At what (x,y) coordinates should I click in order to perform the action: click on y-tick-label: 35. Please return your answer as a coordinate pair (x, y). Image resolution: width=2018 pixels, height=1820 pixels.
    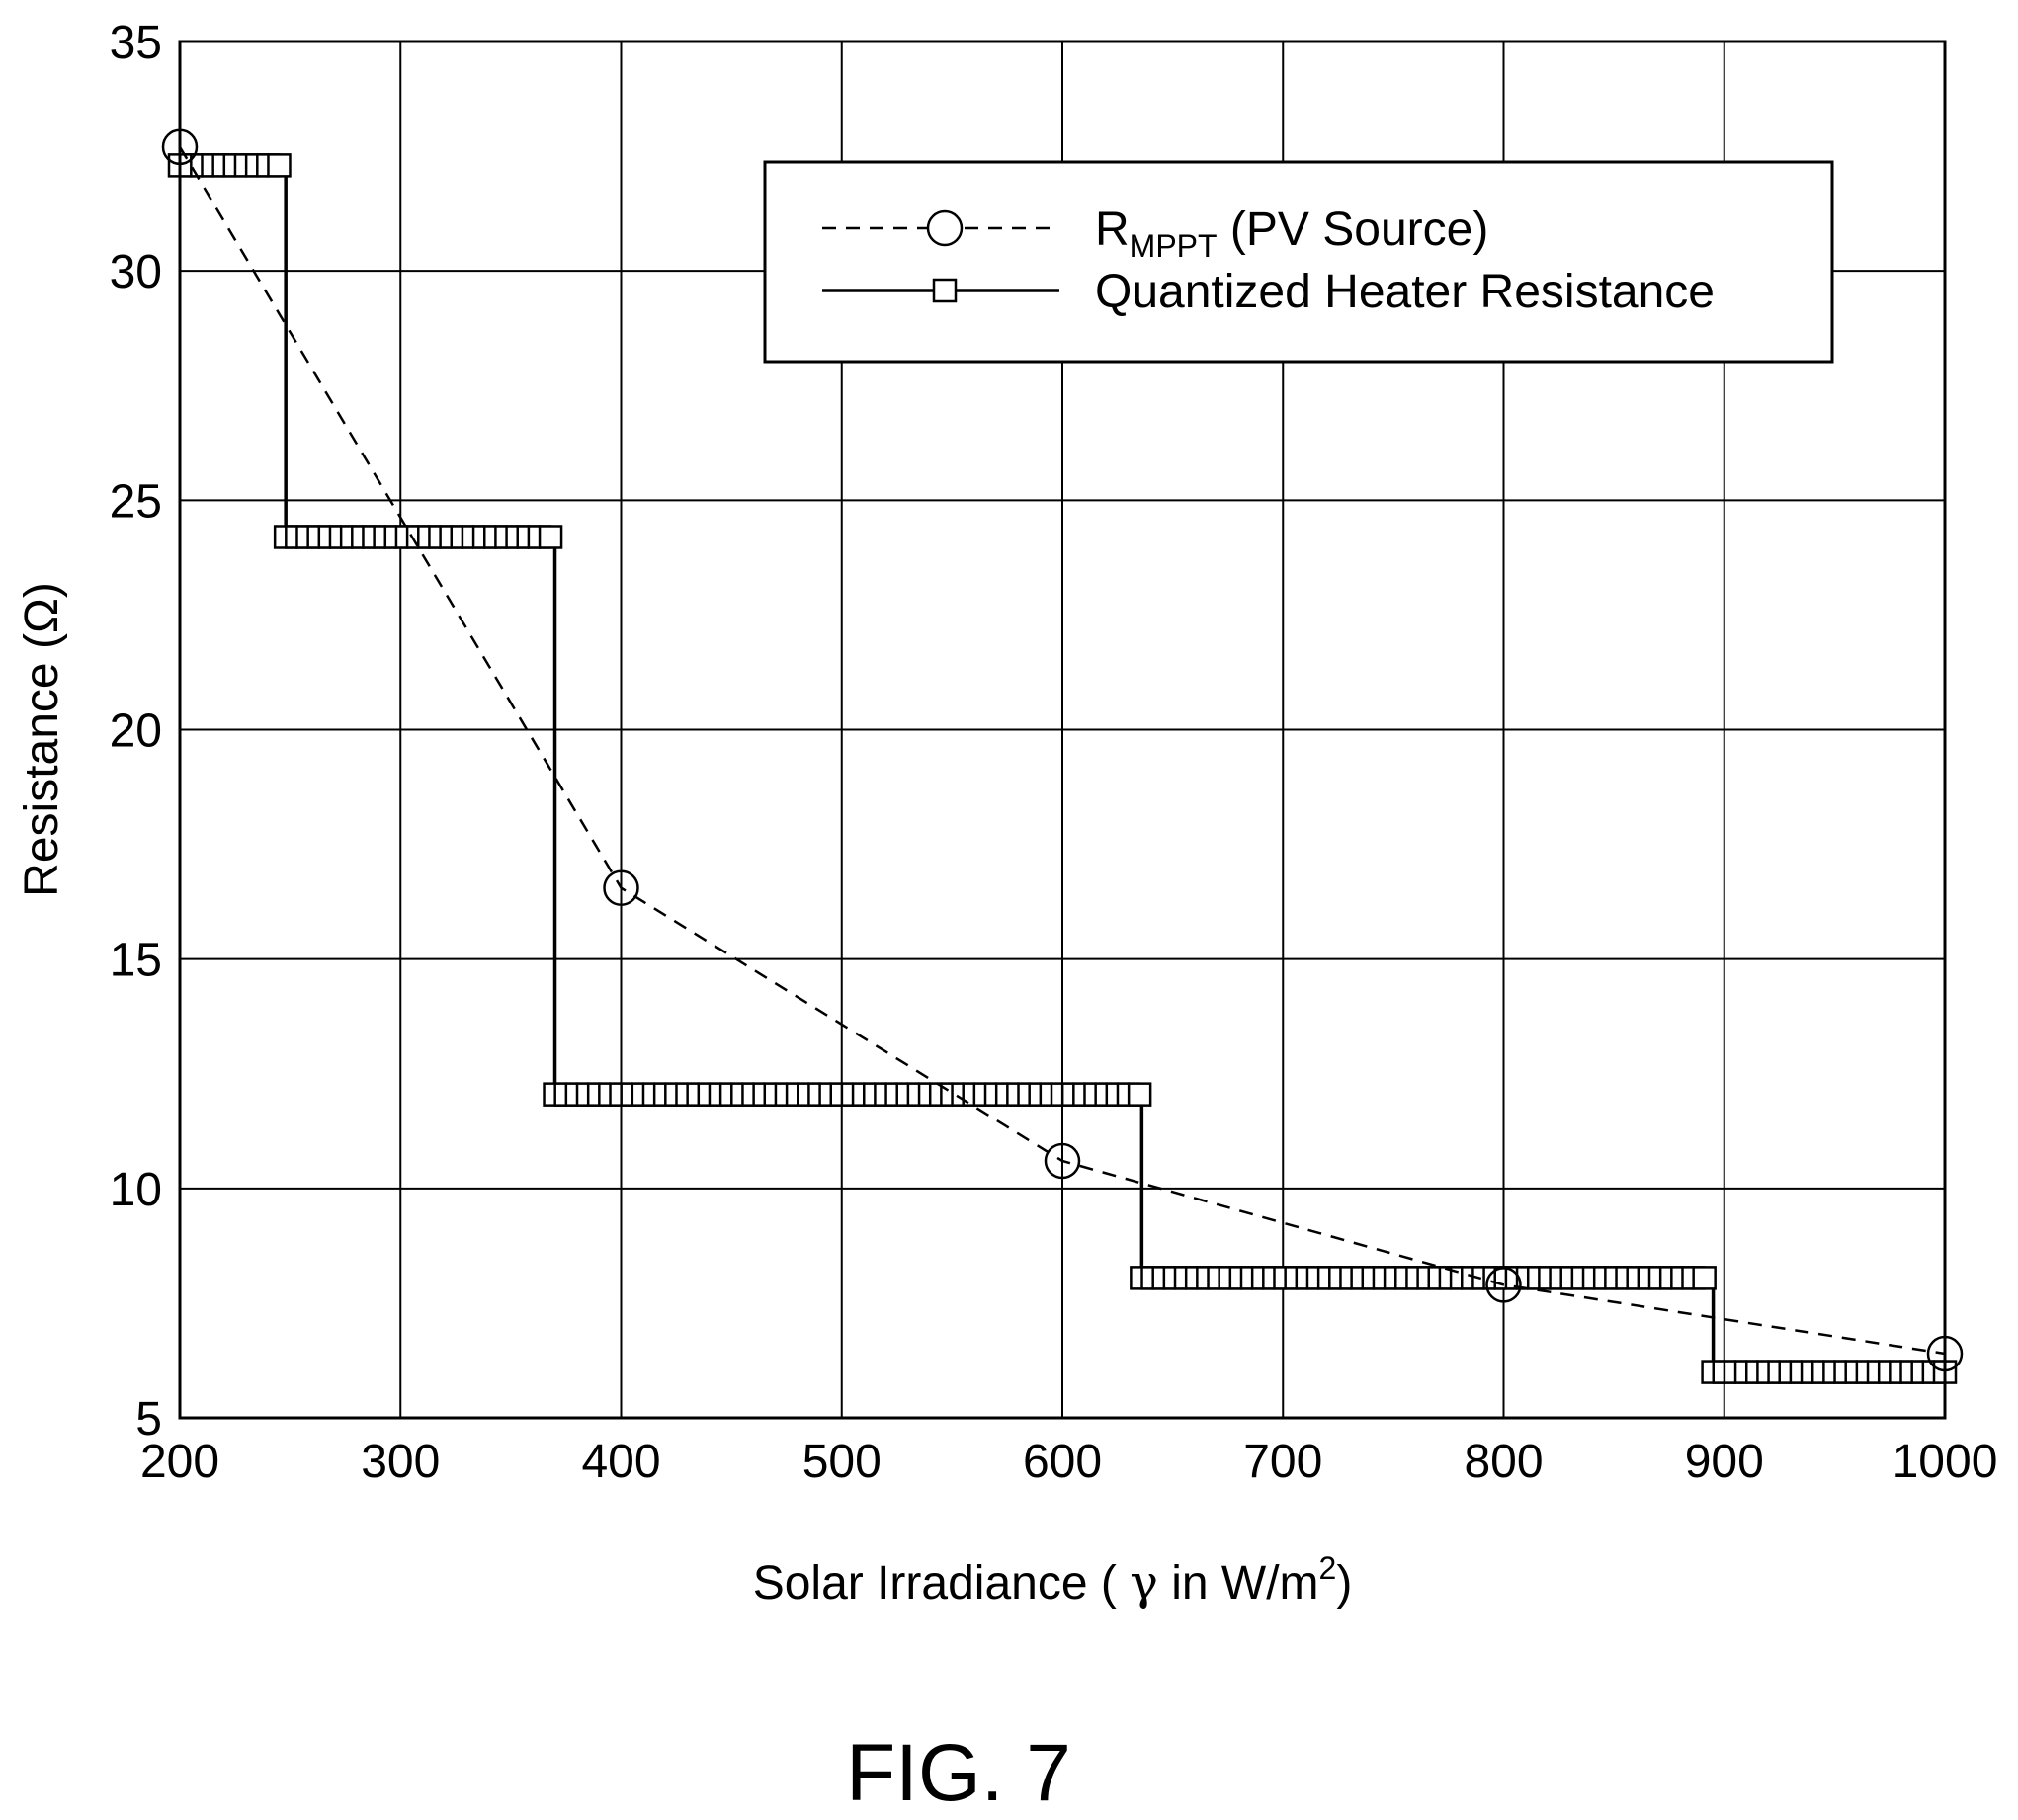
    Looking at the image, I should click on (136, 43).